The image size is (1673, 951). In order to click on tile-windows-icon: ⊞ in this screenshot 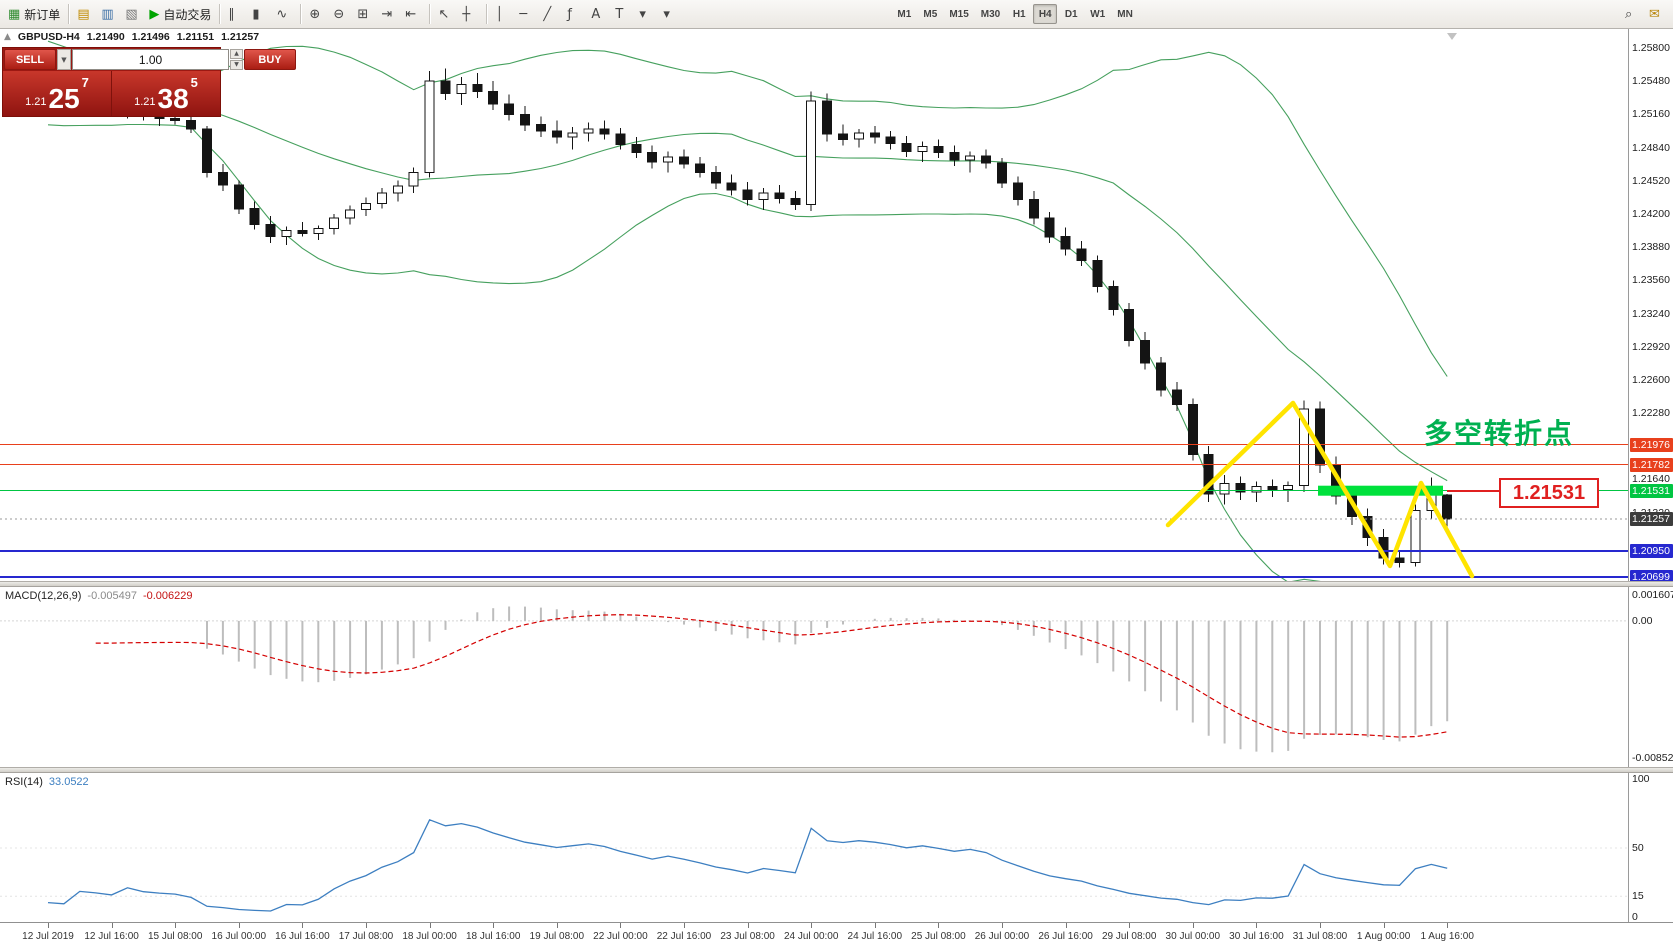, I will do `click(365, 14)`.